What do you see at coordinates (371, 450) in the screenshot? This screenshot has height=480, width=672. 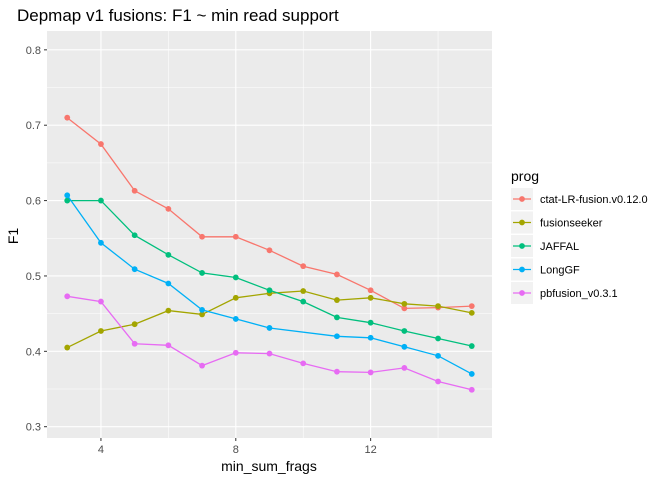 I see `x-tick-label: 12` at bounding box center [371, 450].